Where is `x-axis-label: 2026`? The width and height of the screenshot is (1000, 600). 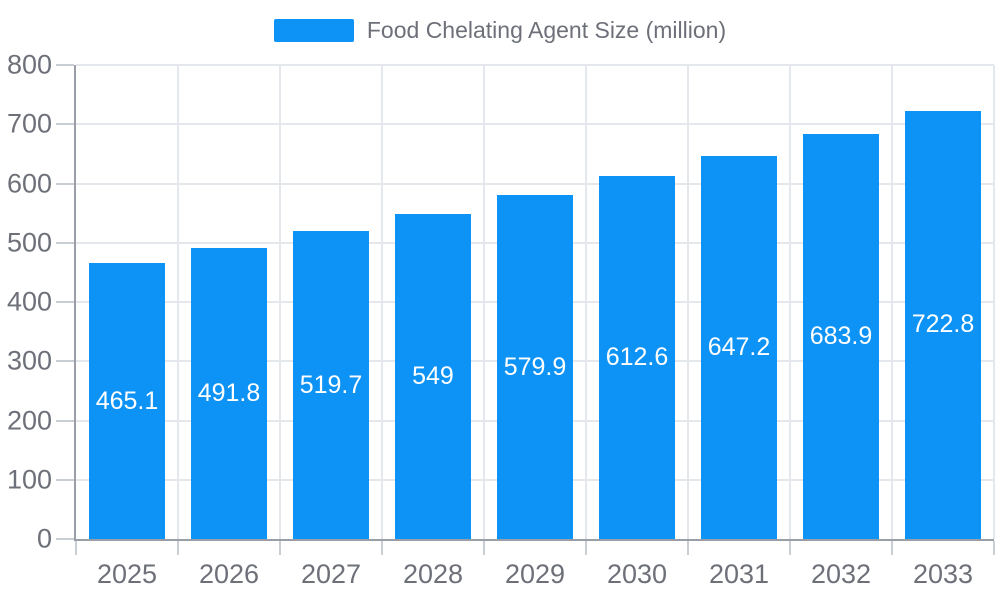 x-axis-label: 2026 is located at coordinates (229, 574).